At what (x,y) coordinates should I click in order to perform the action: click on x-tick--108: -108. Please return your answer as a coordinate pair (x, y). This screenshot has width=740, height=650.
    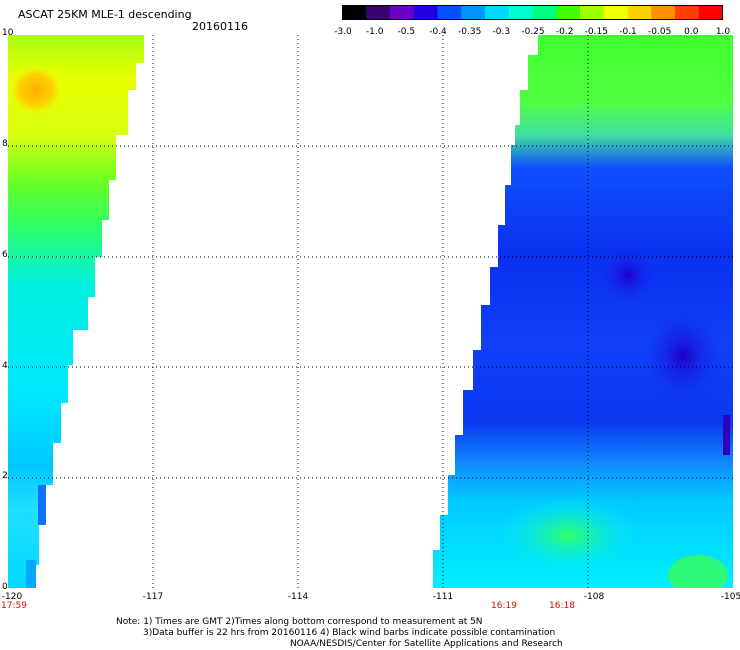
    Looking at the image, I should click on (594, 597).